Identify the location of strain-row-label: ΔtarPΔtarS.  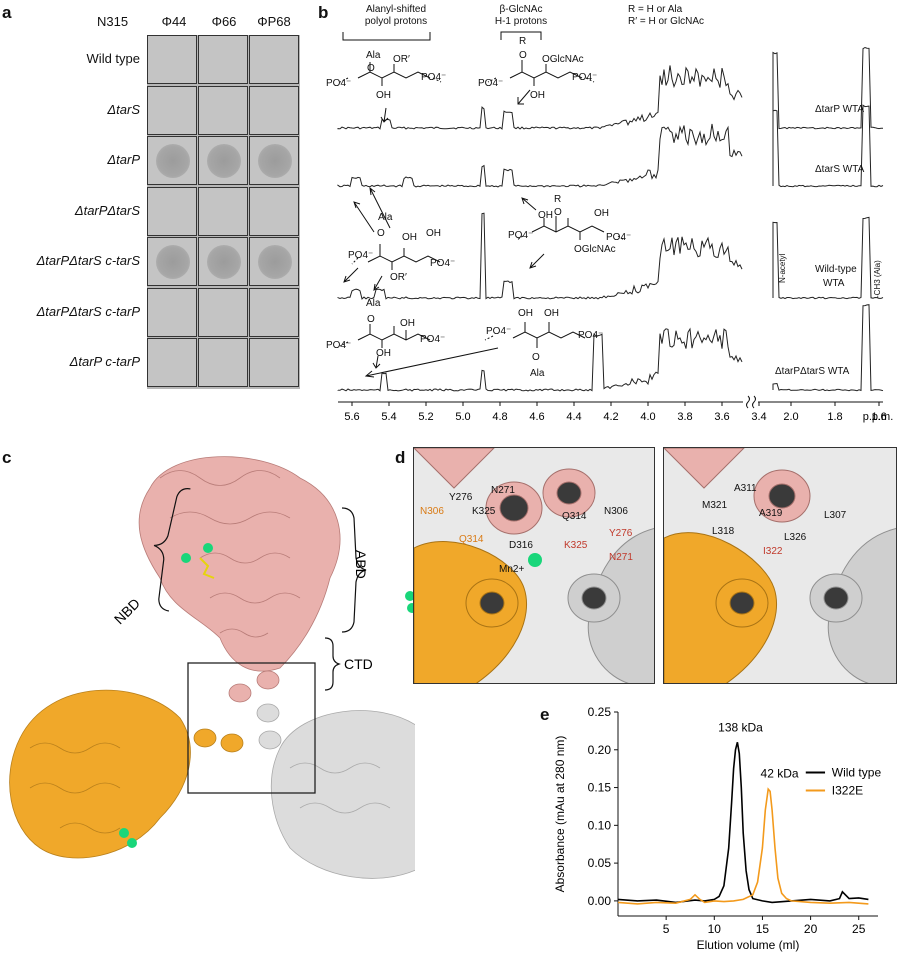
(70, 210).